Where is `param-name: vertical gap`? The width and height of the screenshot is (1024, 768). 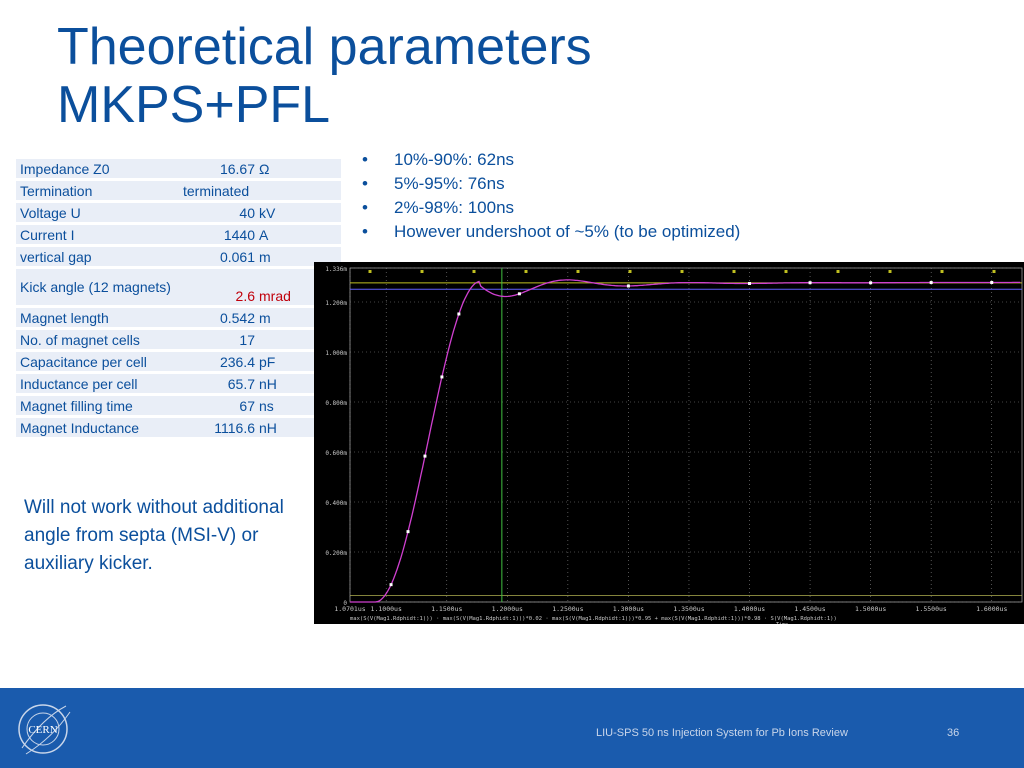 param-name: vertical gap is located at coordinates (98, 257).